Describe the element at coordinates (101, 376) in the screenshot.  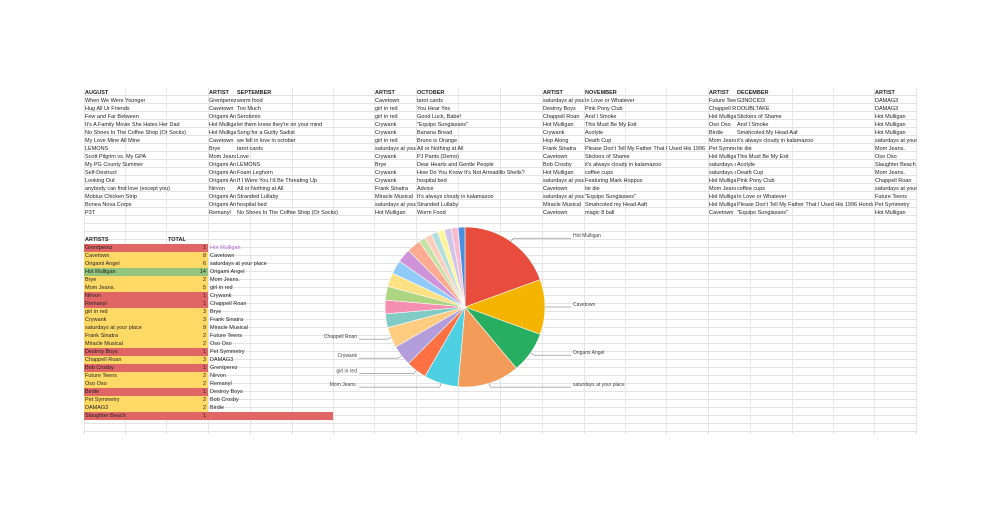
I see `tally-artist-cell: Future Teens` at that location.